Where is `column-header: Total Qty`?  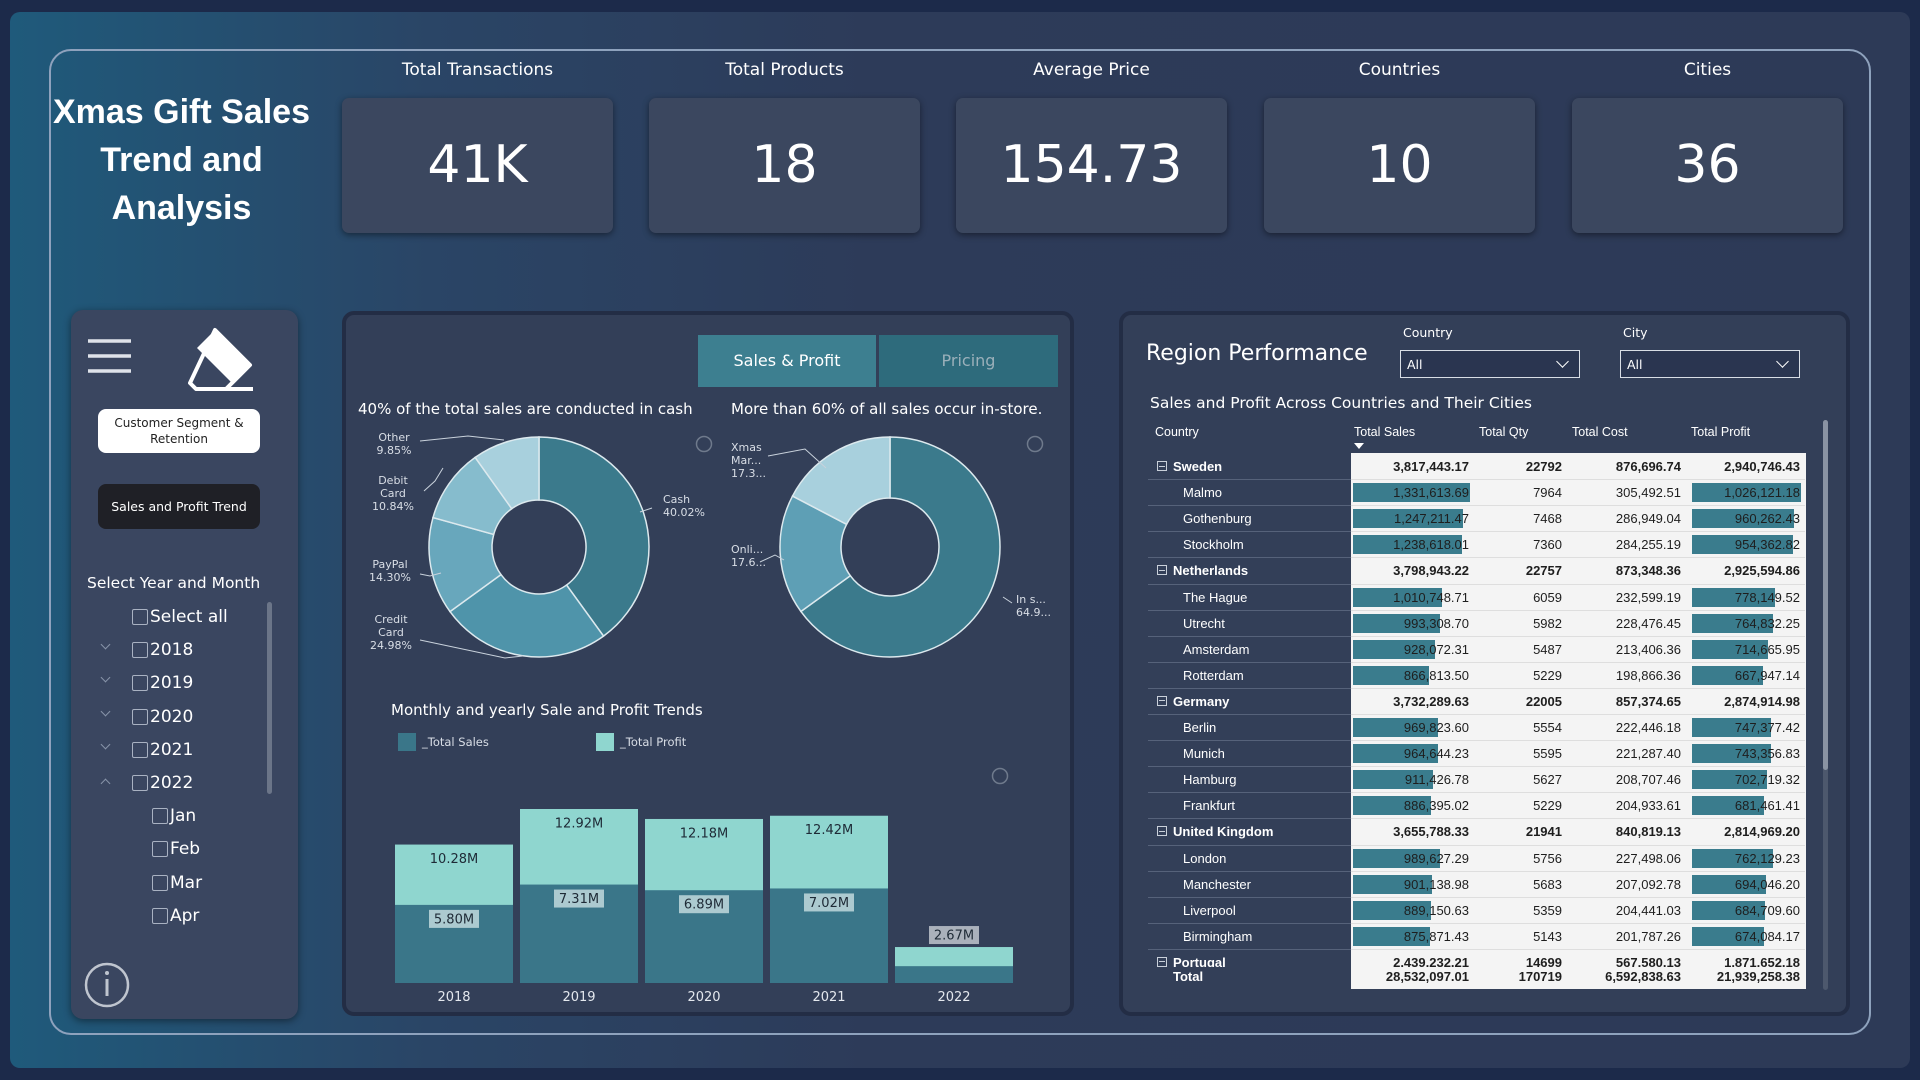
column-header: Total Qty is located at coordinates (1504, 432).